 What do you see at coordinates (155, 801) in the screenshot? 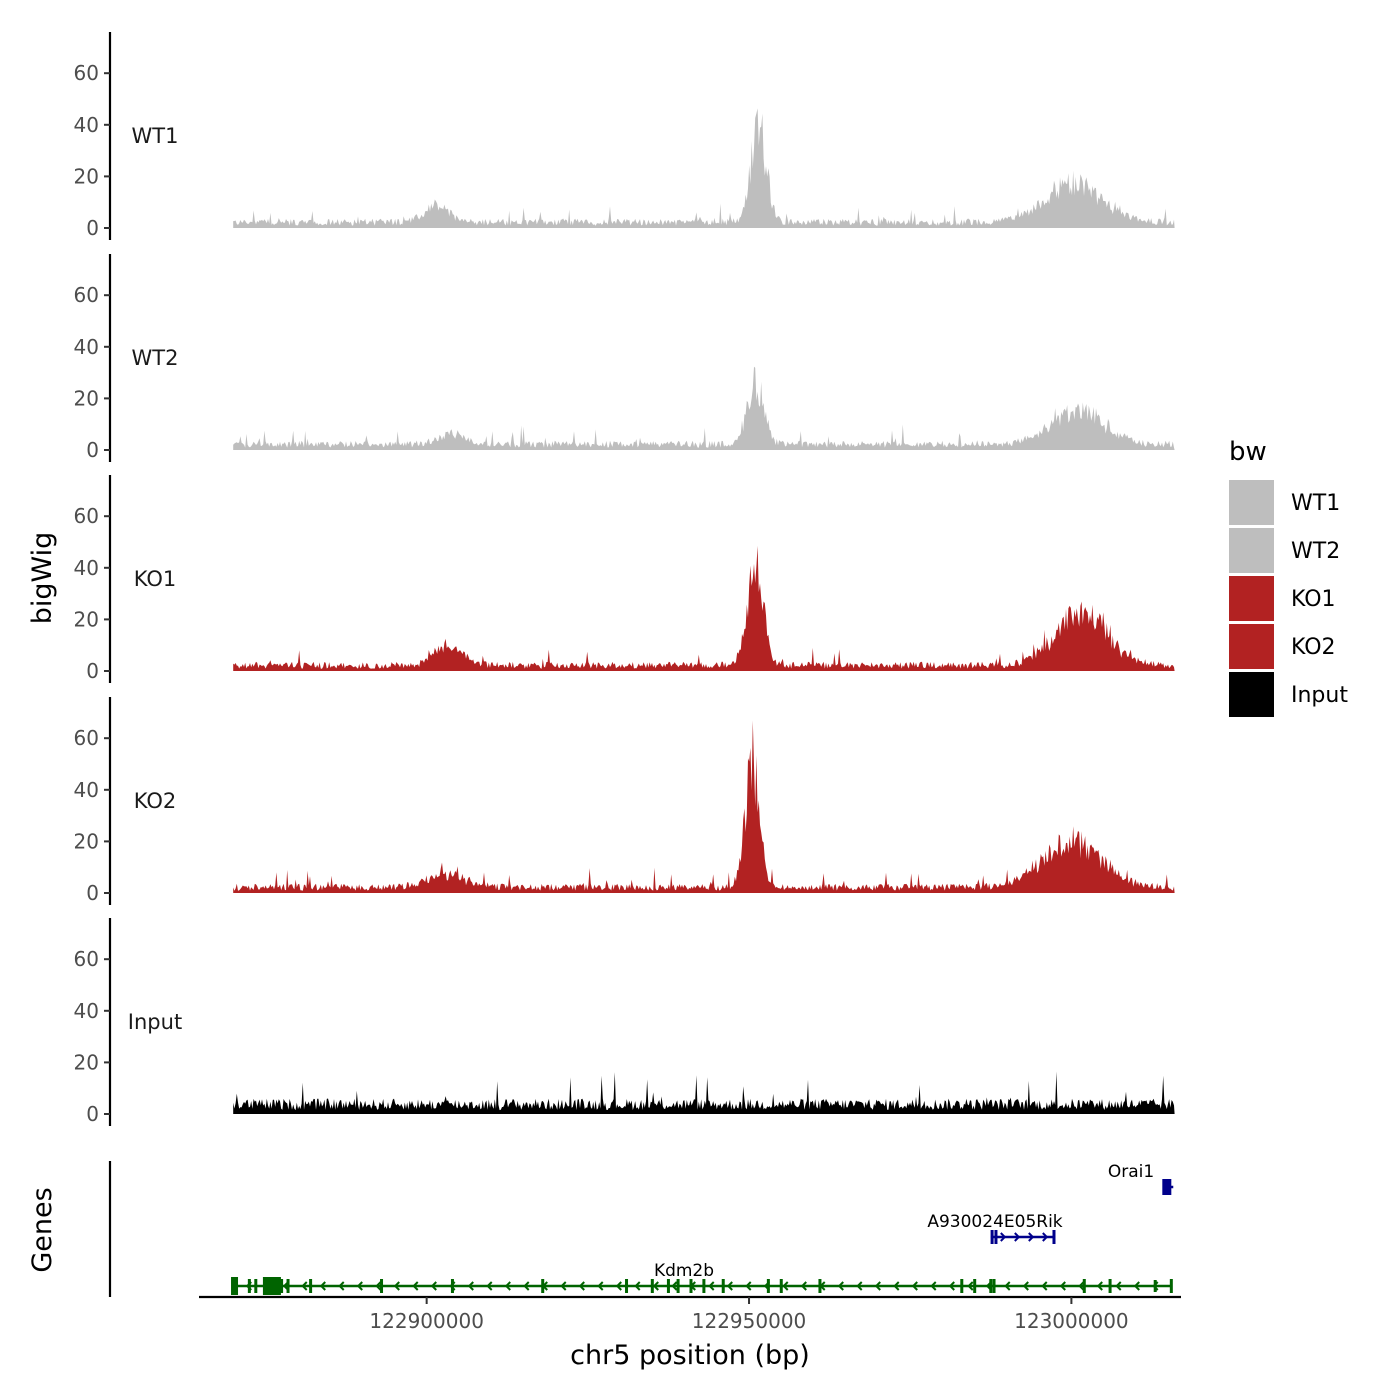
I see `track-label-ko2: KO2` at bounding box center [155, 801].